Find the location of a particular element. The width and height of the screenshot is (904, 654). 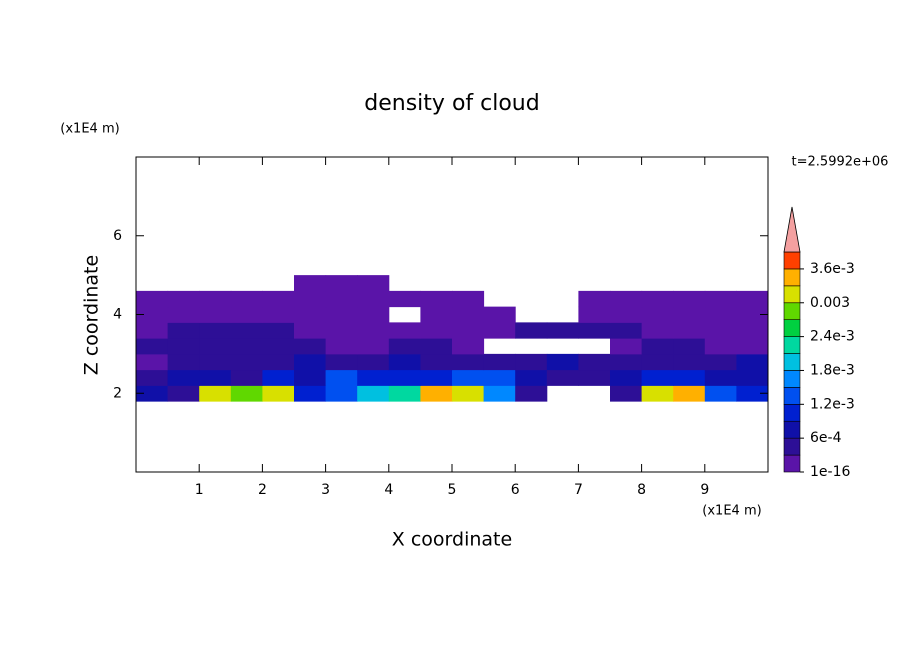

chart-title: density of cloud is located at coordinates (451, 103).